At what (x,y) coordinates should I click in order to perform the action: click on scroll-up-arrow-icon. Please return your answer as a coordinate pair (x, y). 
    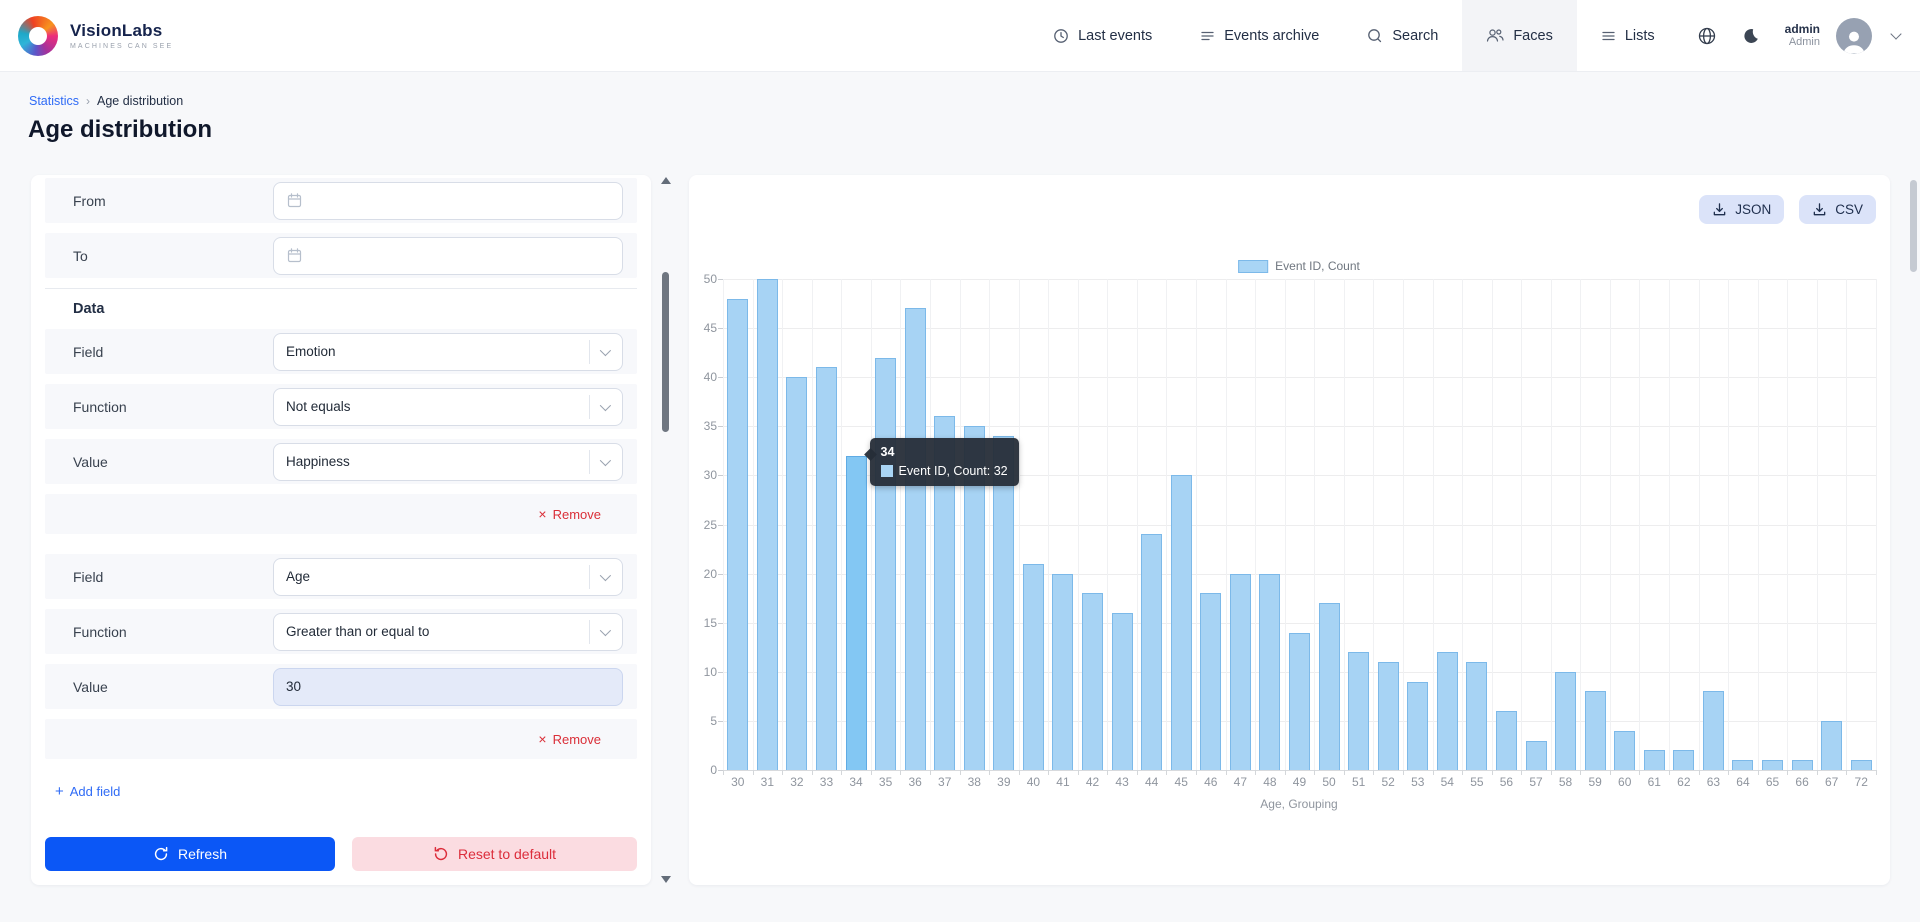
    Looking at the image, I should click on (666, 180).